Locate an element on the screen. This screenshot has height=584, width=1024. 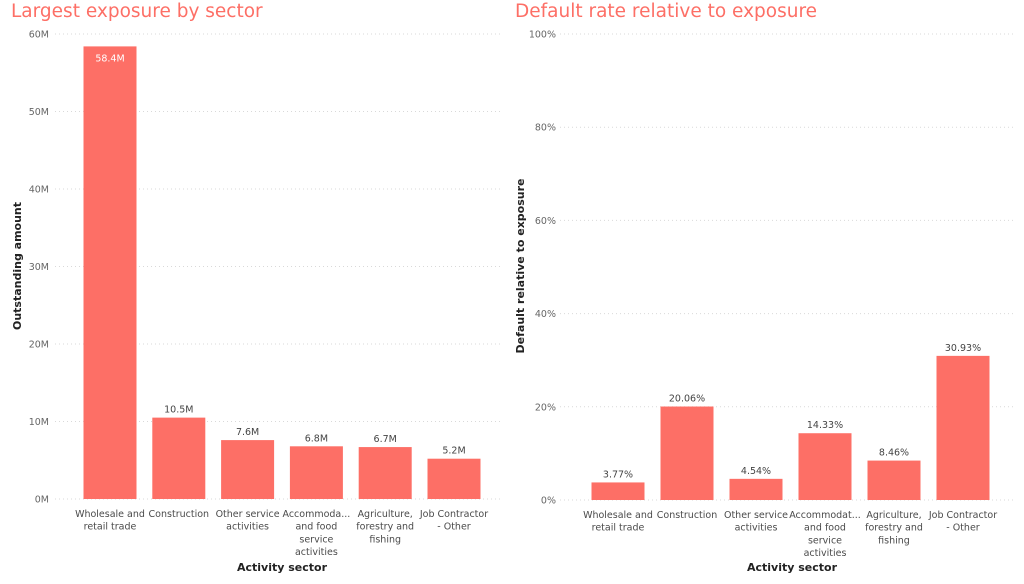
data-label: 30.93% is located at coordinates (963, 348).